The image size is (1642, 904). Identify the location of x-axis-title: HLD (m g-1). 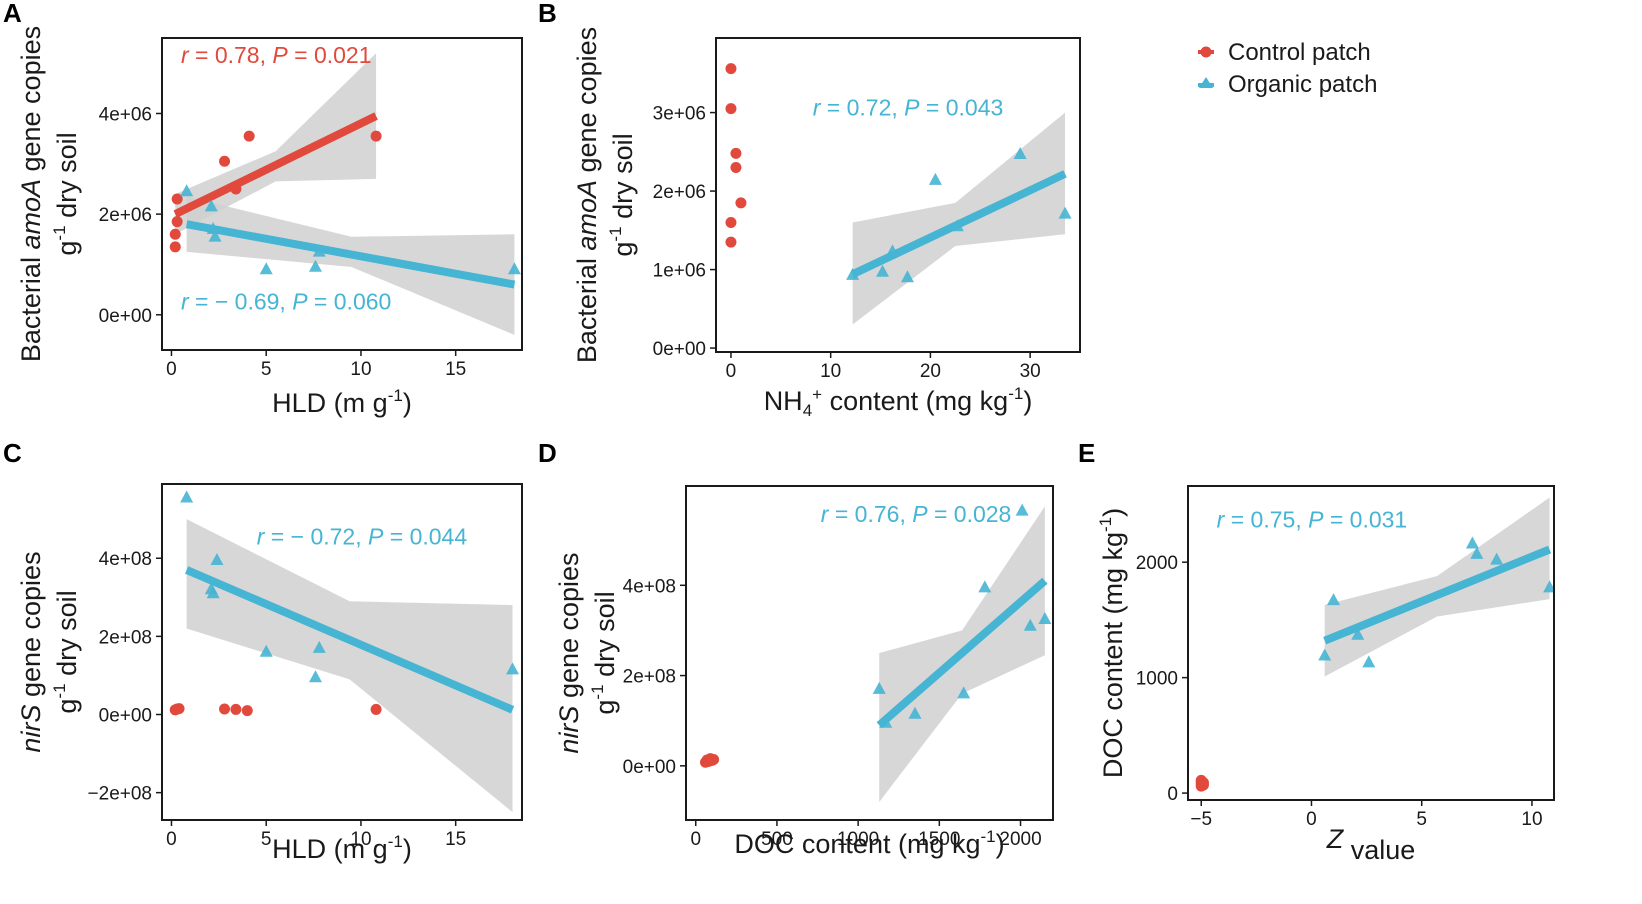
(342, 848).